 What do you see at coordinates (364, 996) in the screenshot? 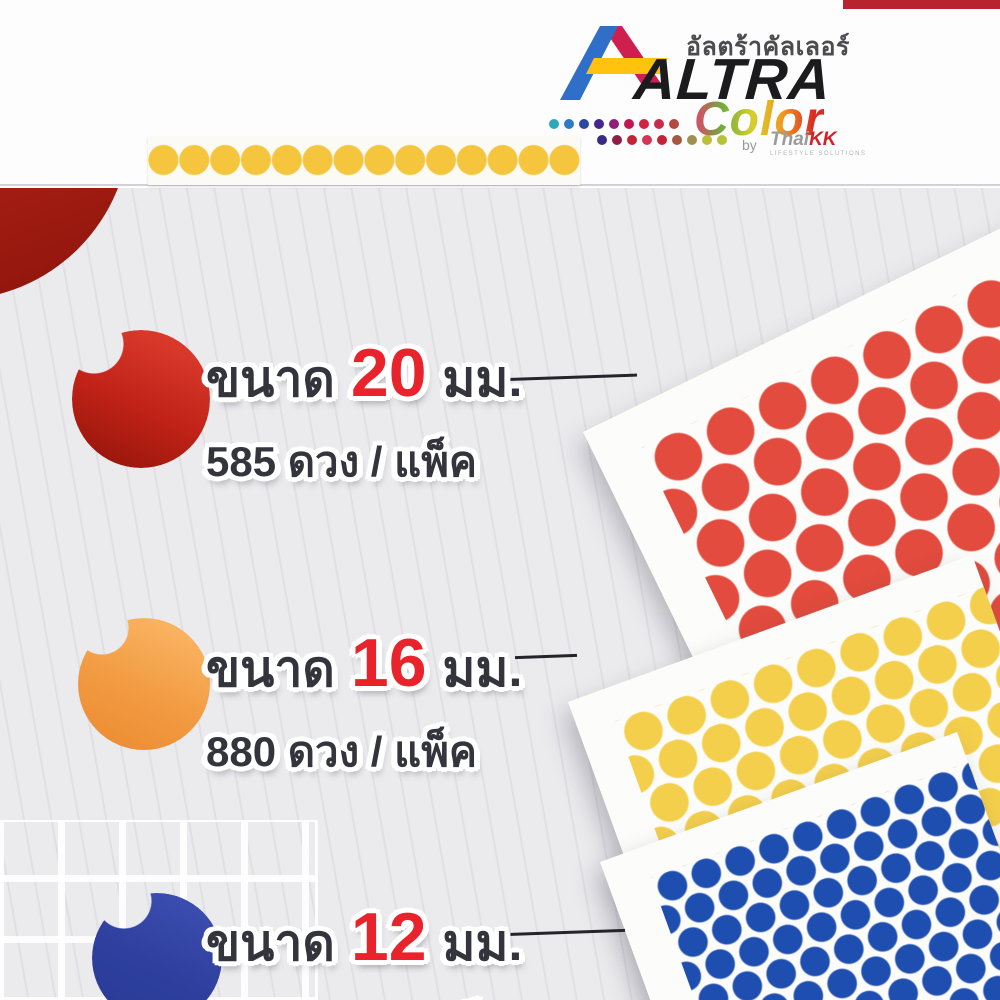
I see `pack-quantity: 1,400 ดวง / แพ็ค` at bounding box center [364, 996].